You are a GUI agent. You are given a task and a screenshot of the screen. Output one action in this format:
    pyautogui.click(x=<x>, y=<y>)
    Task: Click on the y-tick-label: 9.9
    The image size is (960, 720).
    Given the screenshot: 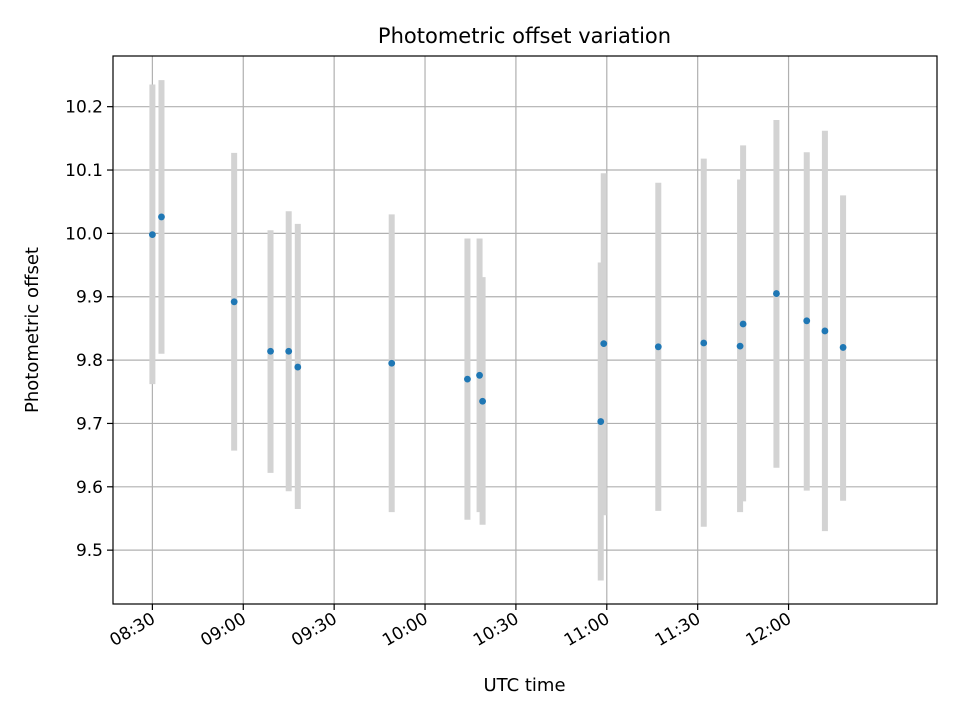 What is the action you would take?
    pyautogui.click(x=89, y=298)
    